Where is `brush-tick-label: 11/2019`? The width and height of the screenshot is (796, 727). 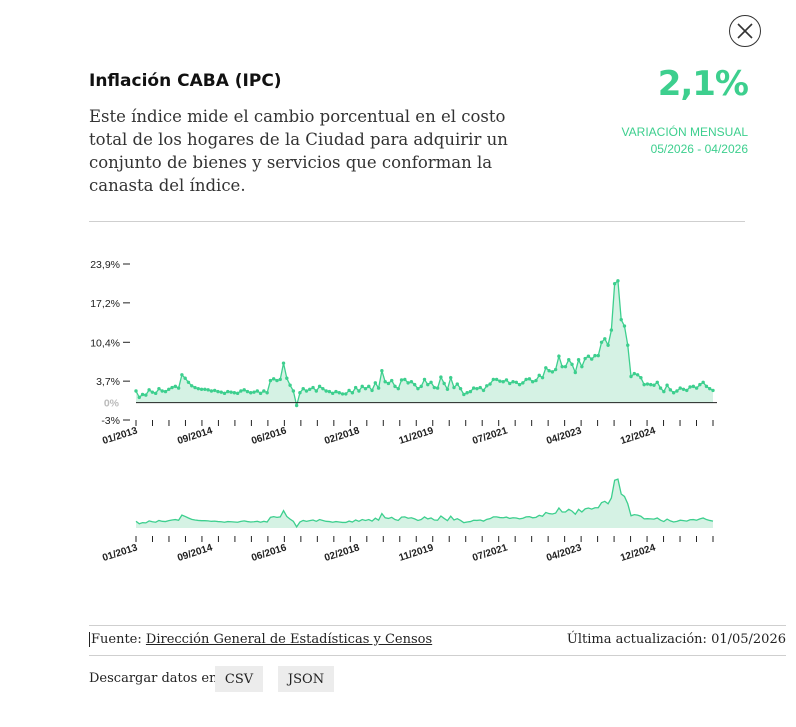
brush-tick-label: 11/2019 is located at coordinates (417, 553).